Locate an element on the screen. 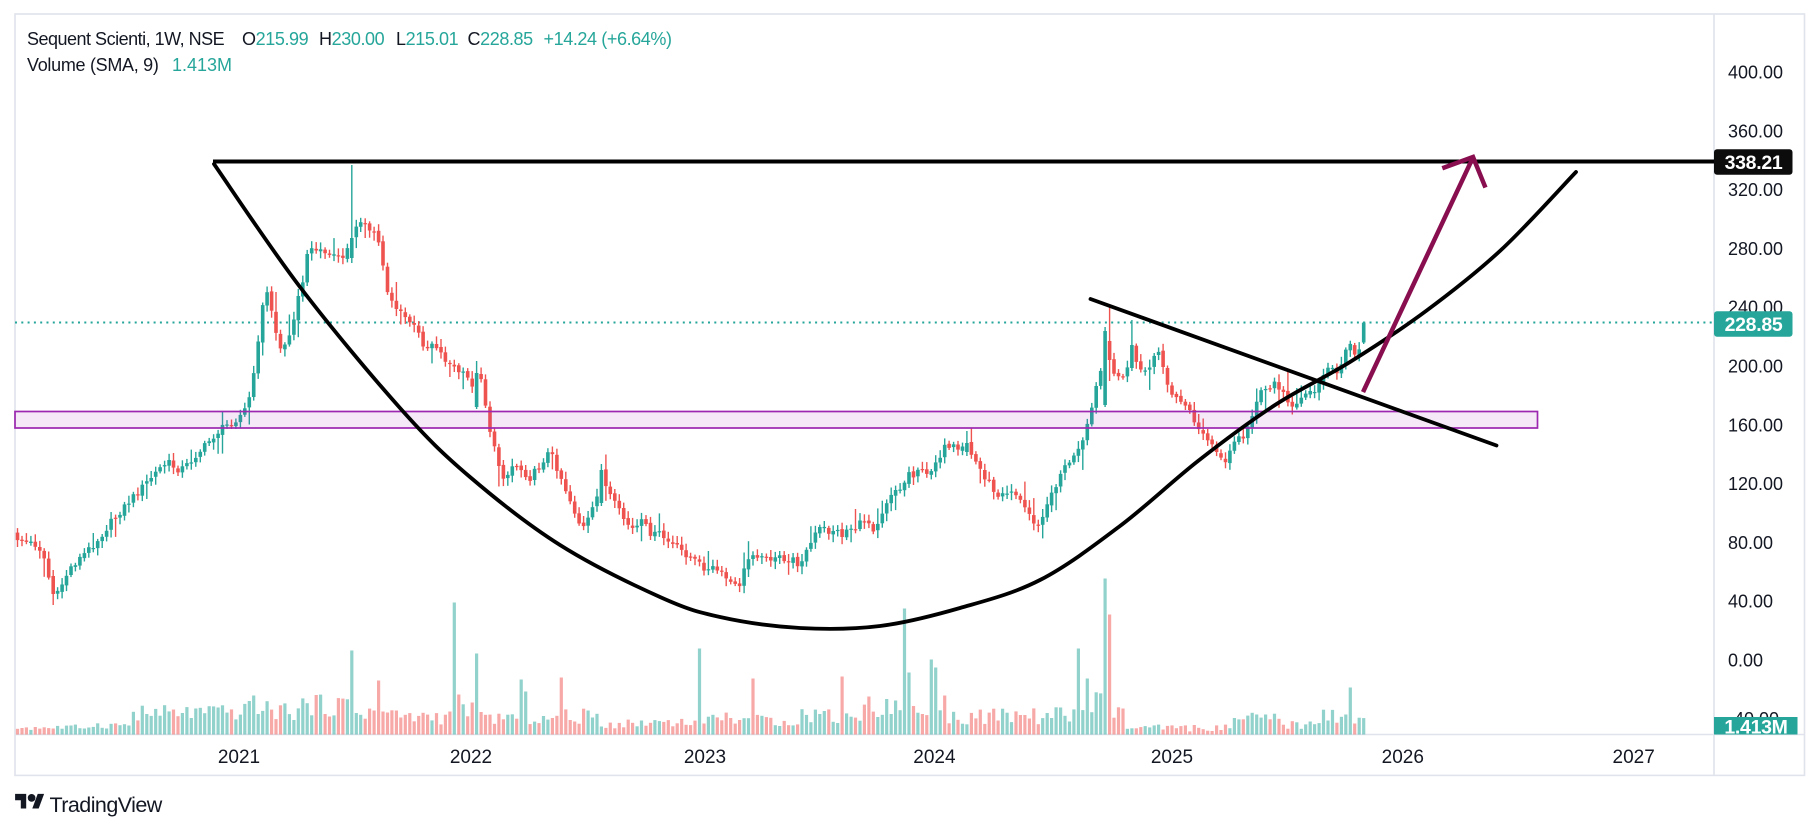 The image size is (1819, 834). svg-text: 338.21 is located at coordinates (1754, 163).